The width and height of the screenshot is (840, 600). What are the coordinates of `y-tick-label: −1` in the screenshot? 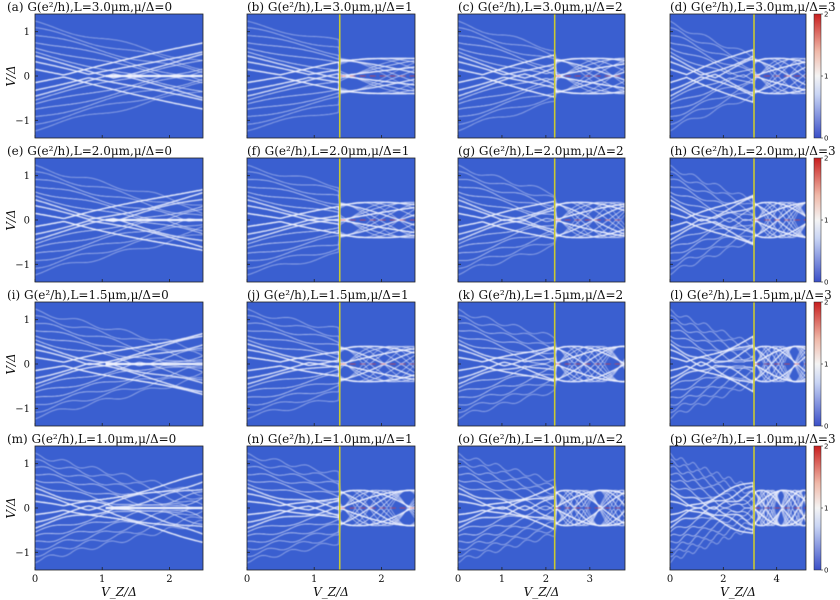 It's located at (22, 553).